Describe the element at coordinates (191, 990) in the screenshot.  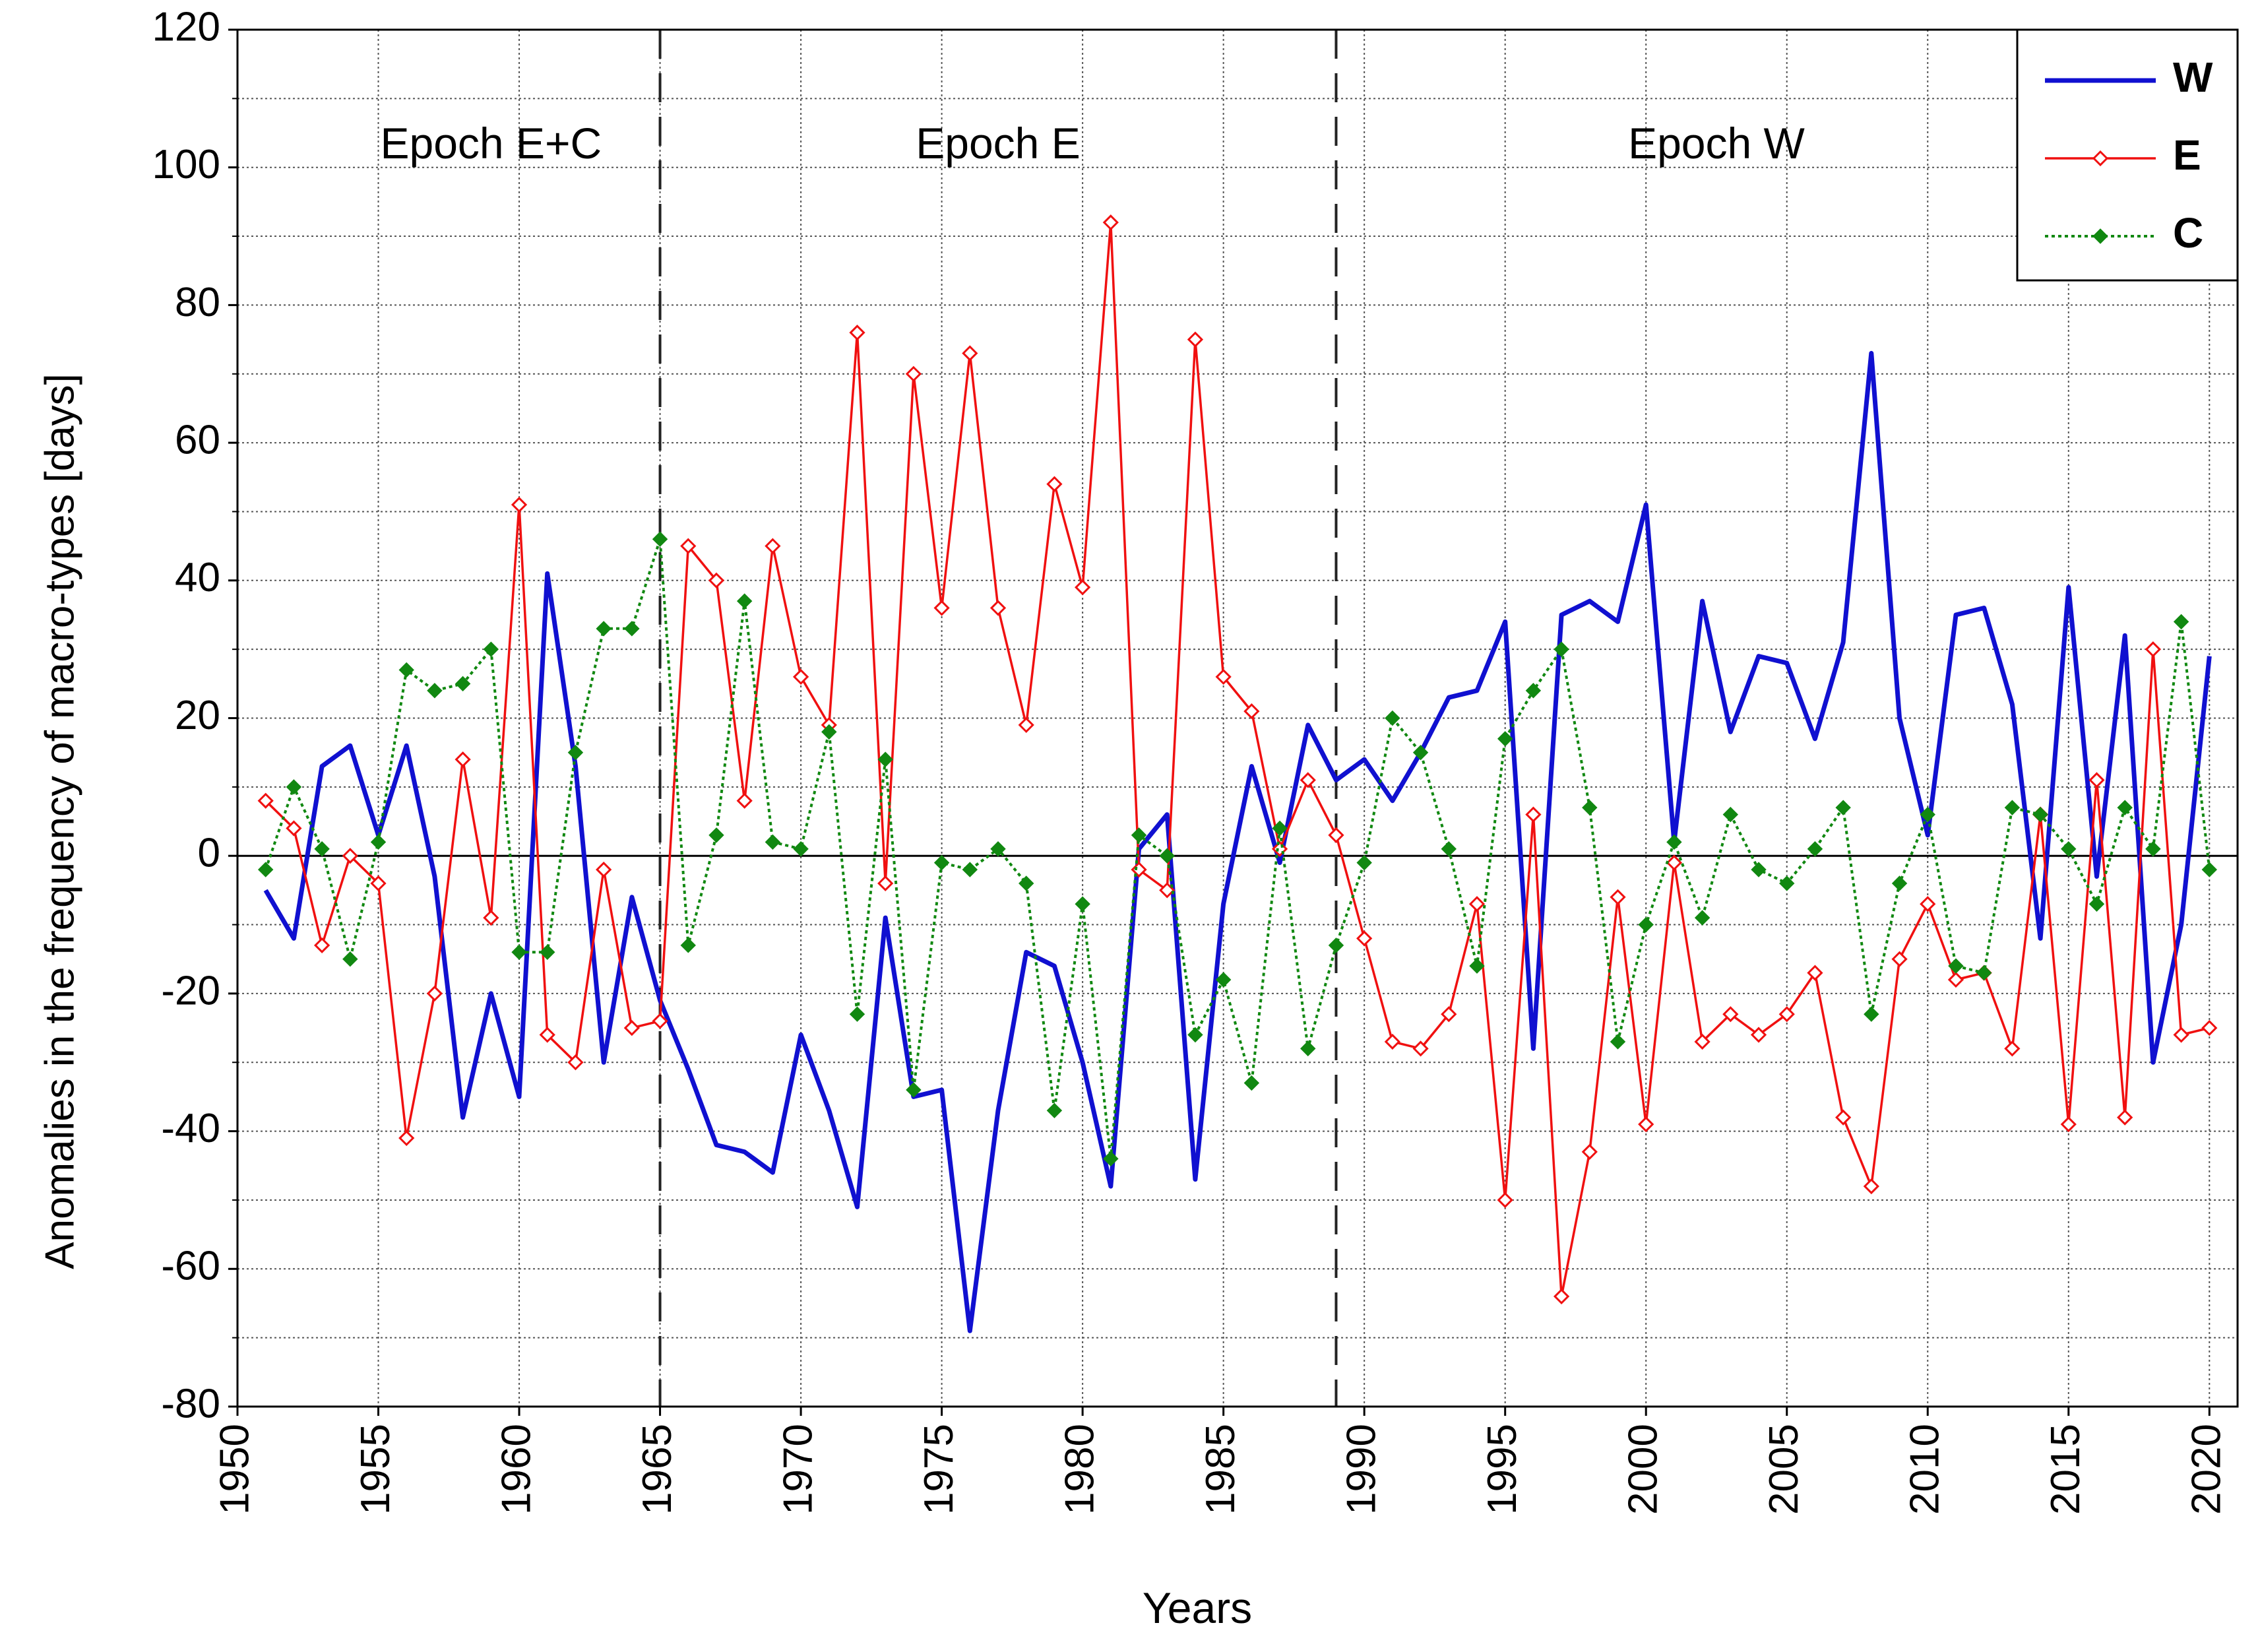
I see `y-tick-label: -20` at that location.